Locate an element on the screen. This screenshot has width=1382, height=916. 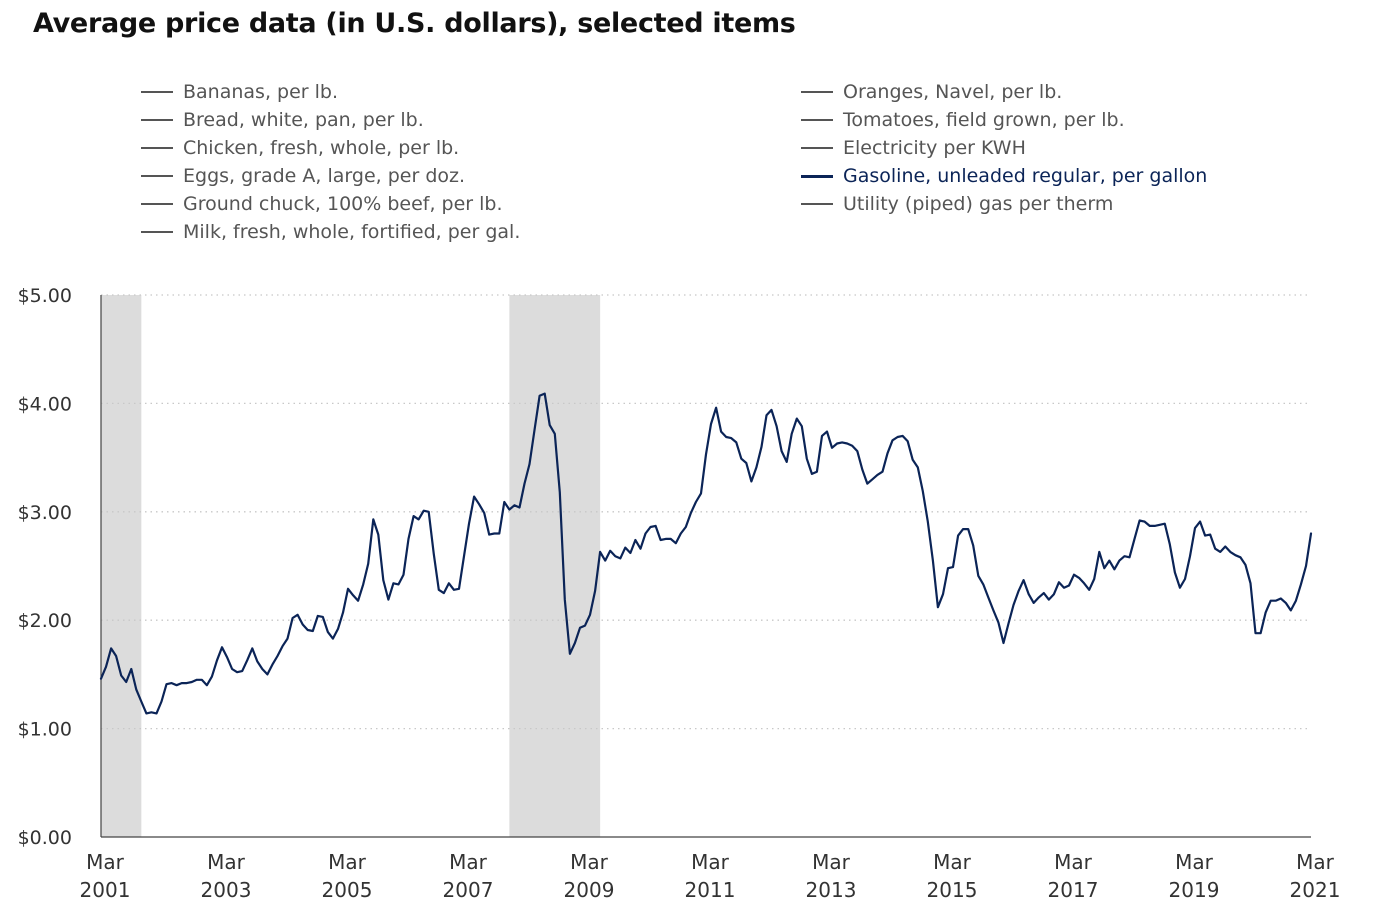
legend-item-electricity: Electricity per KWH is located at coordinates (913, 148).